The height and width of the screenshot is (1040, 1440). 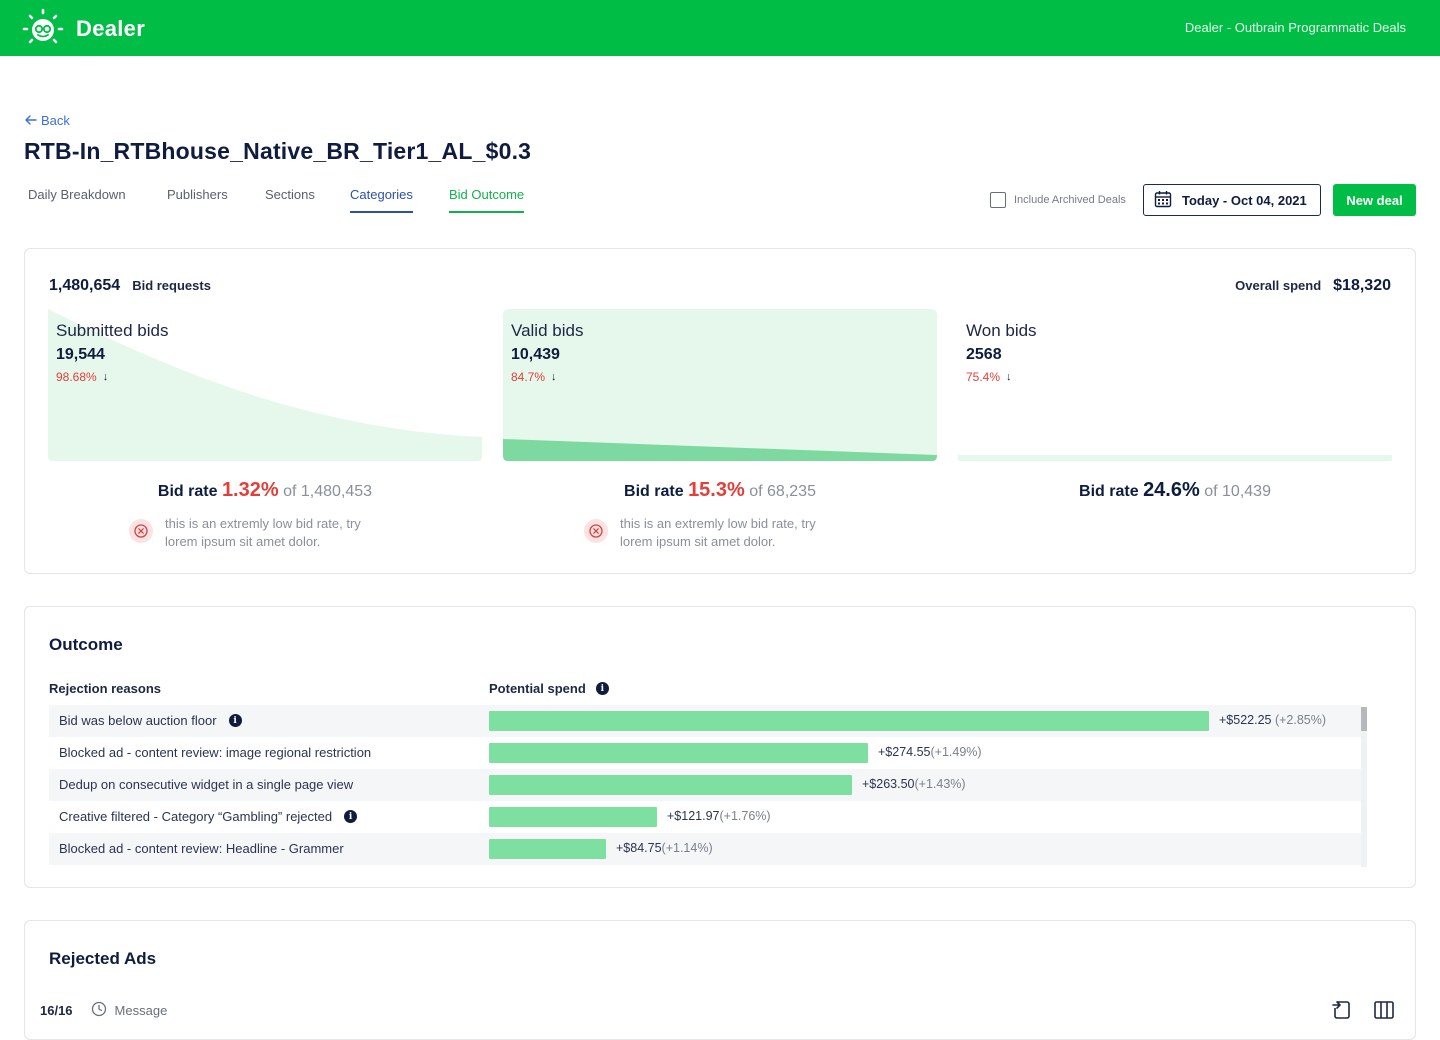 What do you see at coordinates (381, 200) in the screenshot?
I see `tab-categories: Categories` at bounding box center [381, 200].